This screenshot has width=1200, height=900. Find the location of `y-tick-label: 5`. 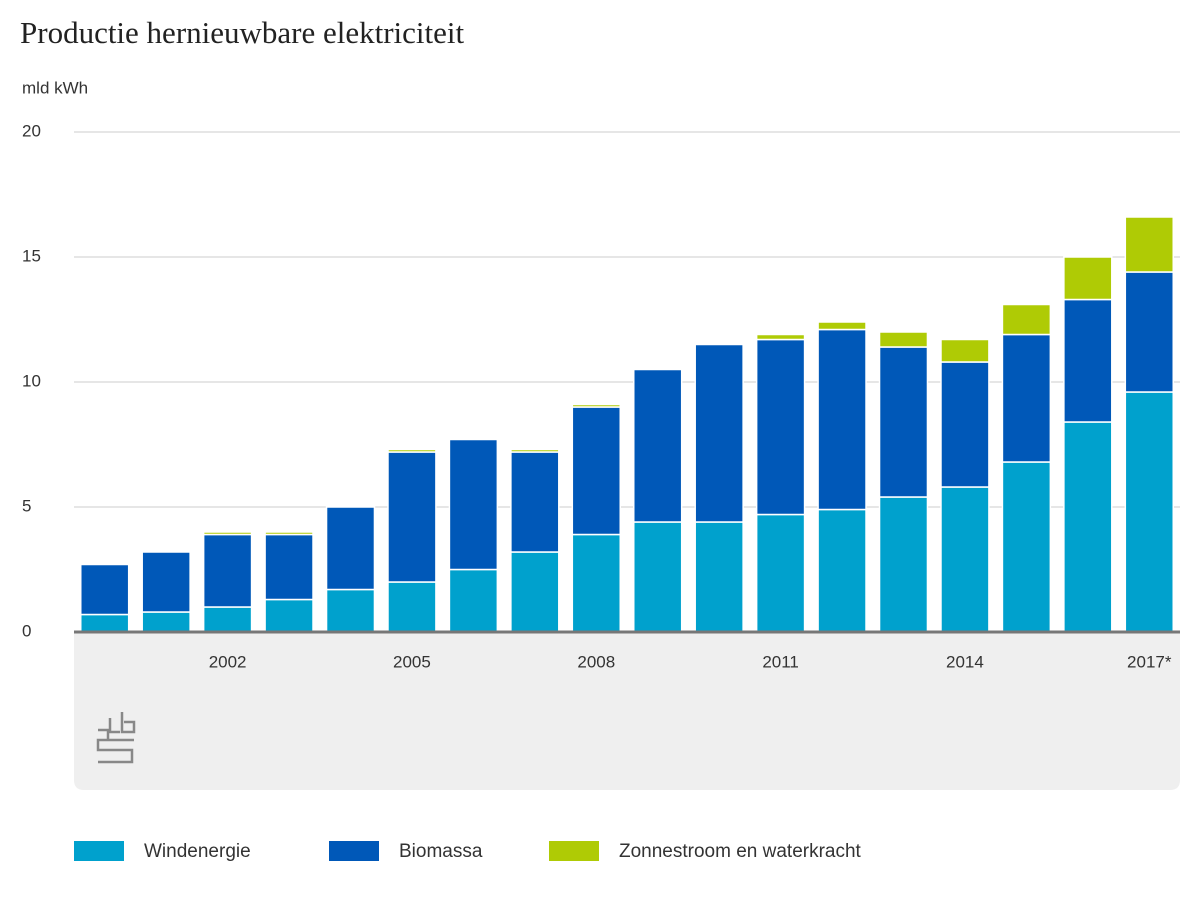

y-tick-label: 5 is located at coordinates (26, 505).